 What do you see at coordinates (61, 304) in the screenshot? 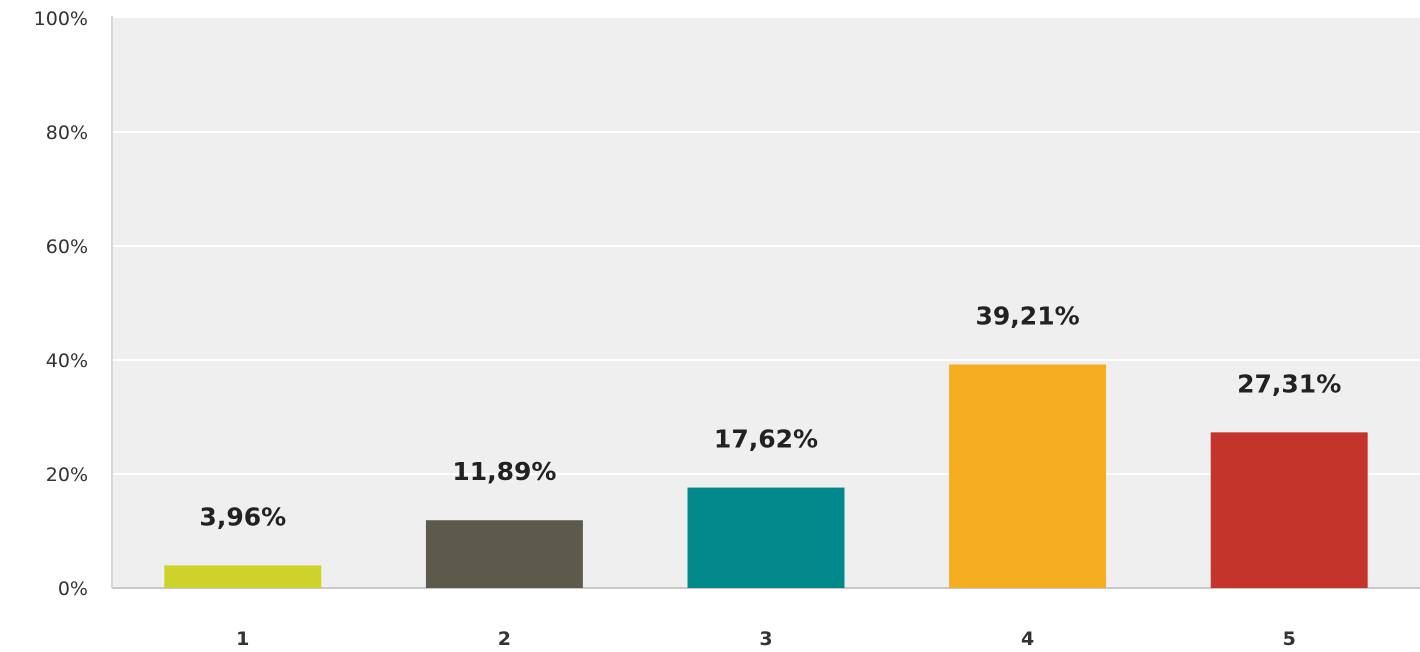
I see `y-axis-ticks: 0% 20% 40% 60% 80% 100%` at bounding box center [61, 304].